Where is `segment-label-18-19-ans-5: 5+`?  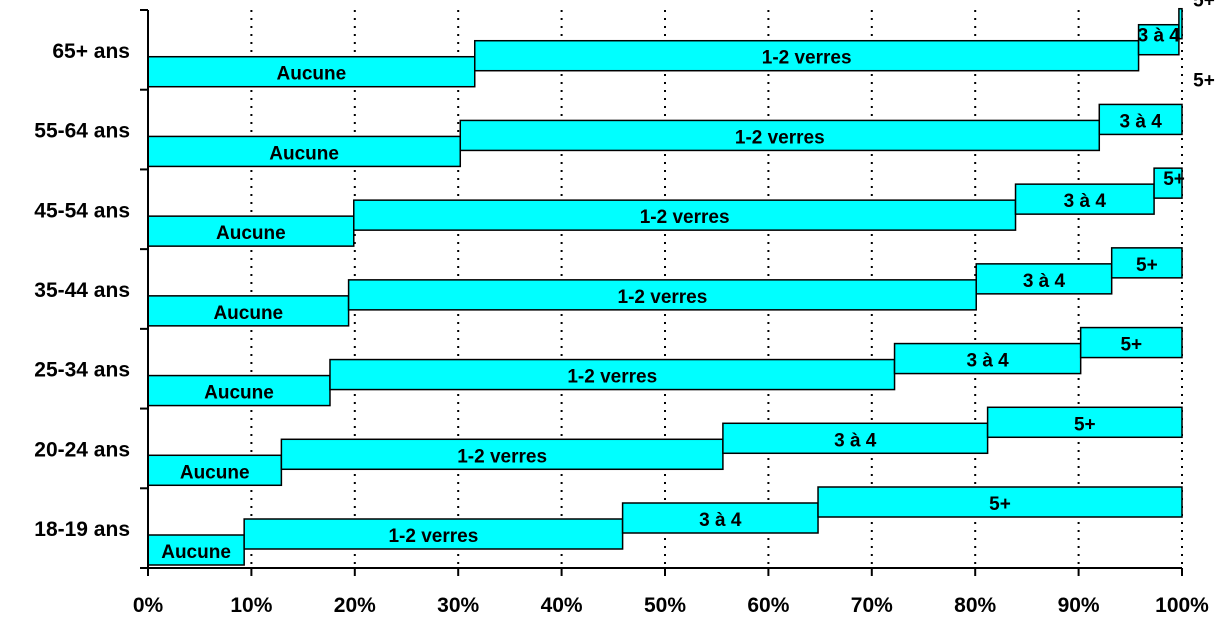
segment-label-18-19-ans-5: 5+ is located at coordinates (1000, 504).